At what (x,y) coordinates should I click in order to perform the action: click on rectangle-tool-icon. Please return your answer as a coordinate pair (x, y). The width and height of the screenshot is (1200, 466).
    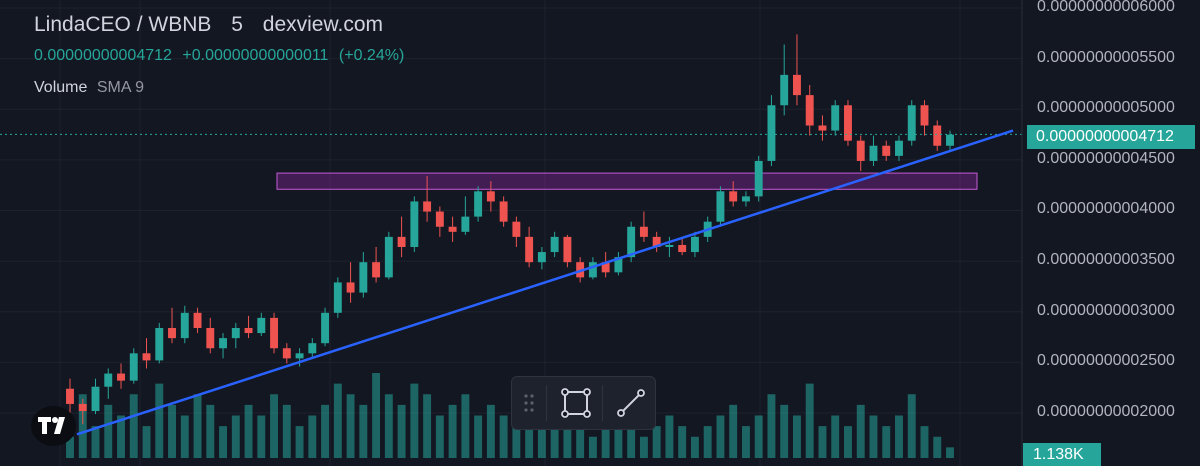
    Looking at the image, I should click on (576, 403).